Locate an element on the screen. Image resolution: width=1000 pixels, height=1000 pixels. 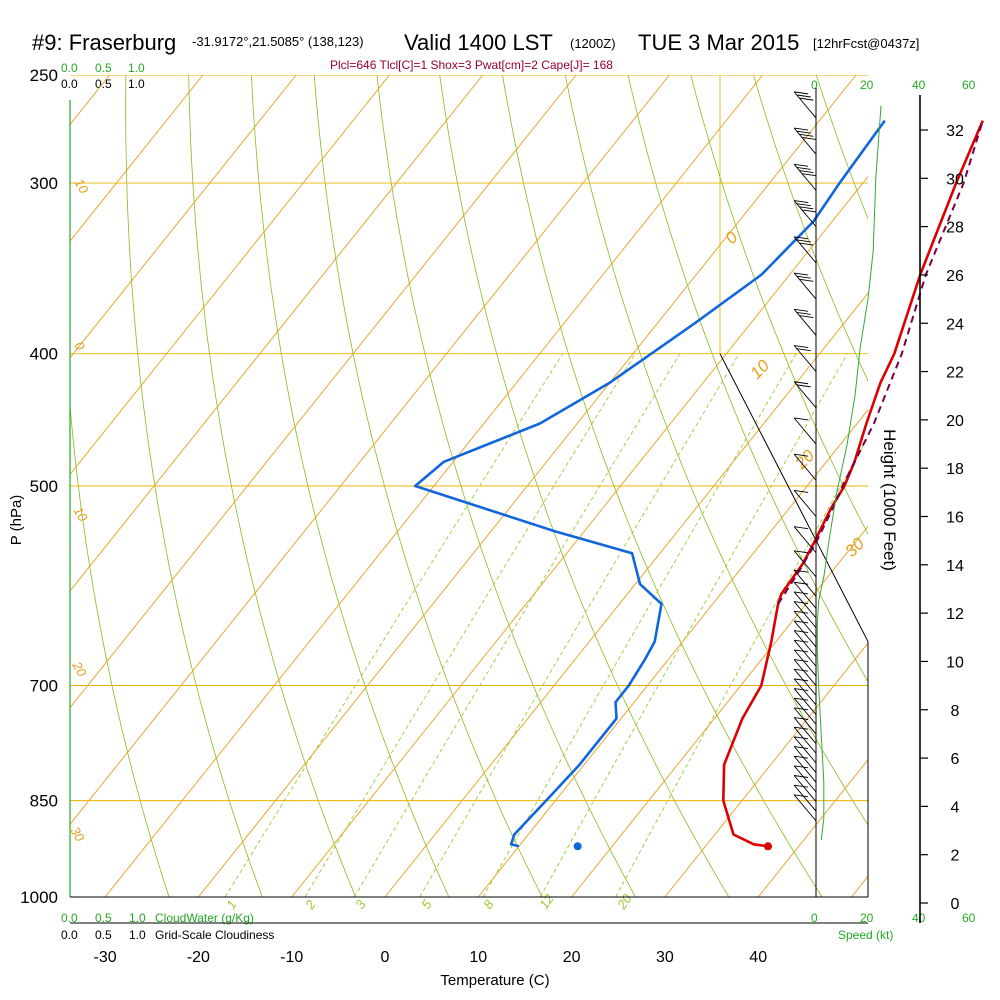
mixing-ratio-label: 3 is located at coordinates (360, 904).